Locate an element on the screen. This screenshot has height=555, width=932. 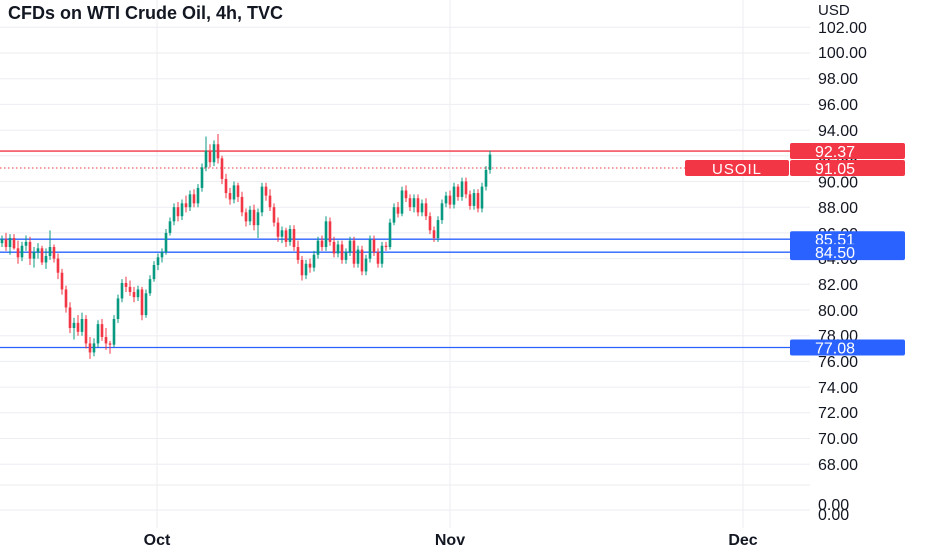
price-tick-label: 70.00 is located at coordinates (838, 439).